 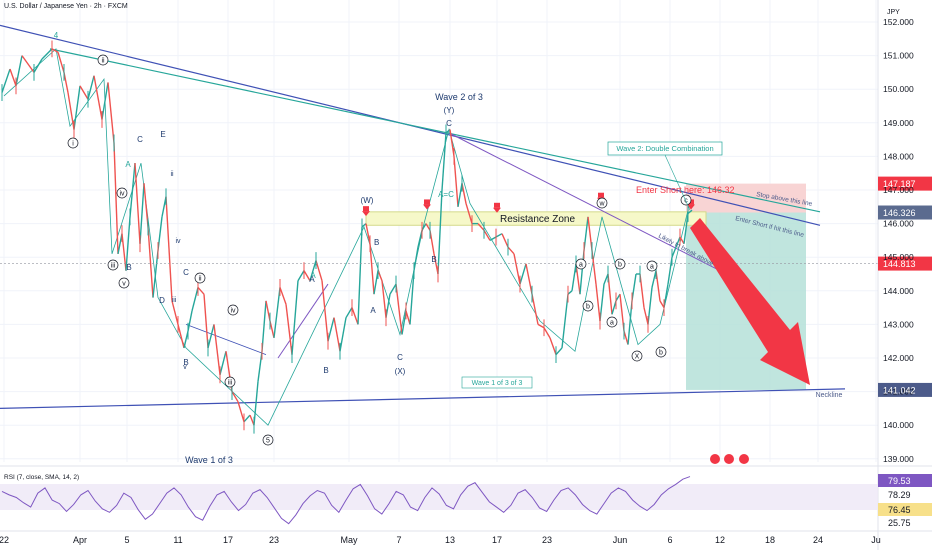 What do you see at coordinates (898, 123) in the screenshot?
I see `y-tick-label: 149.000` at bounding box center [898, 123].